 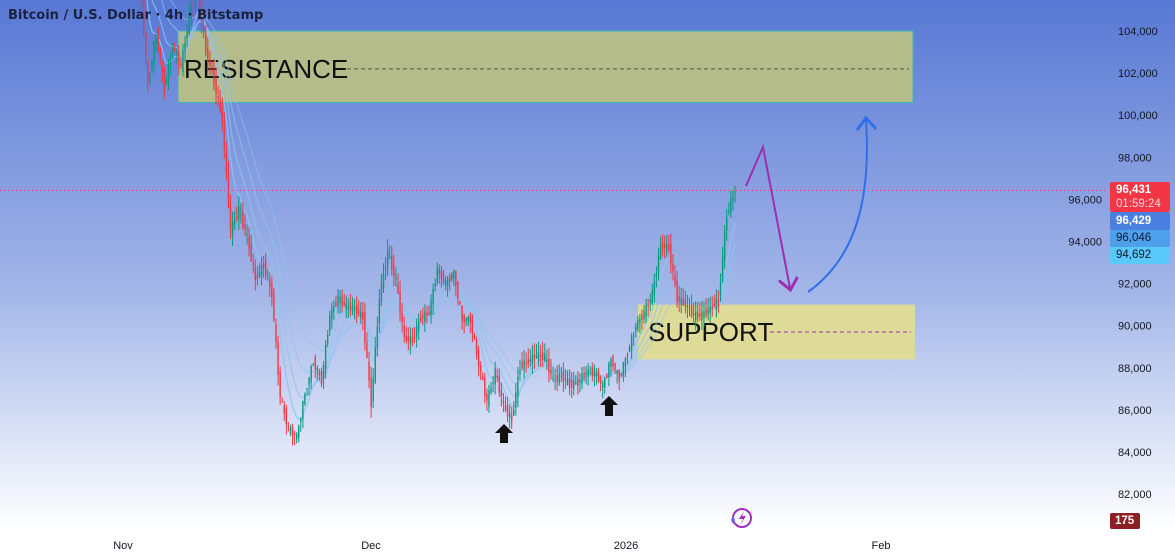 I want to click on price-tick: 92,000, so click(x=1135, y=285).